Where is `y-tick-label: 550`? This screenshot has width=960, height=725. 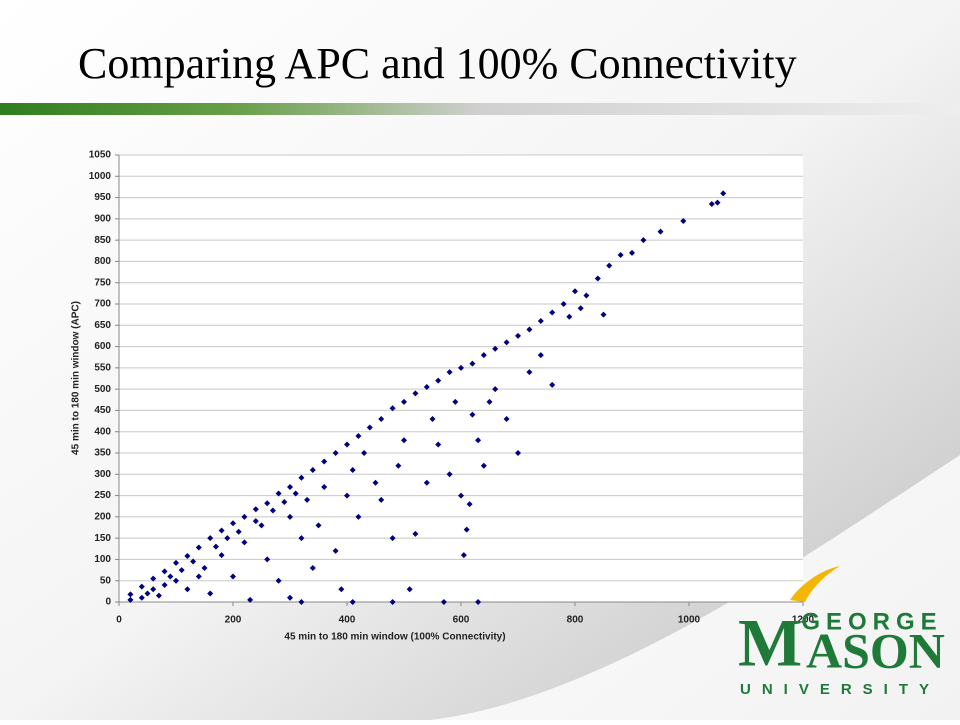 y-tick-label: 550 is located at coordinates (102, 367).